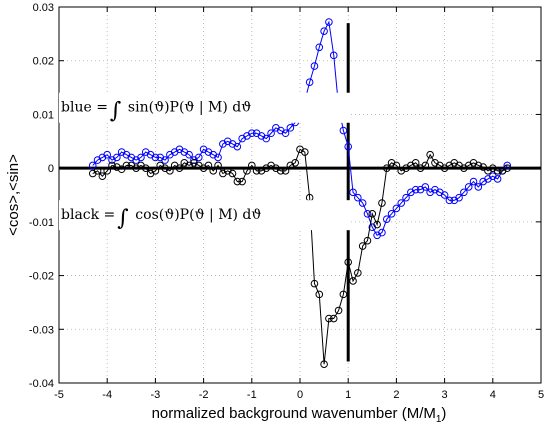 Image resolution: width=550 pixels, height=431 pixels. What do you see at coordinates (445, 395) in the screenshot?
I see `x-tick-label: 3` at bounding box center [445, 395].